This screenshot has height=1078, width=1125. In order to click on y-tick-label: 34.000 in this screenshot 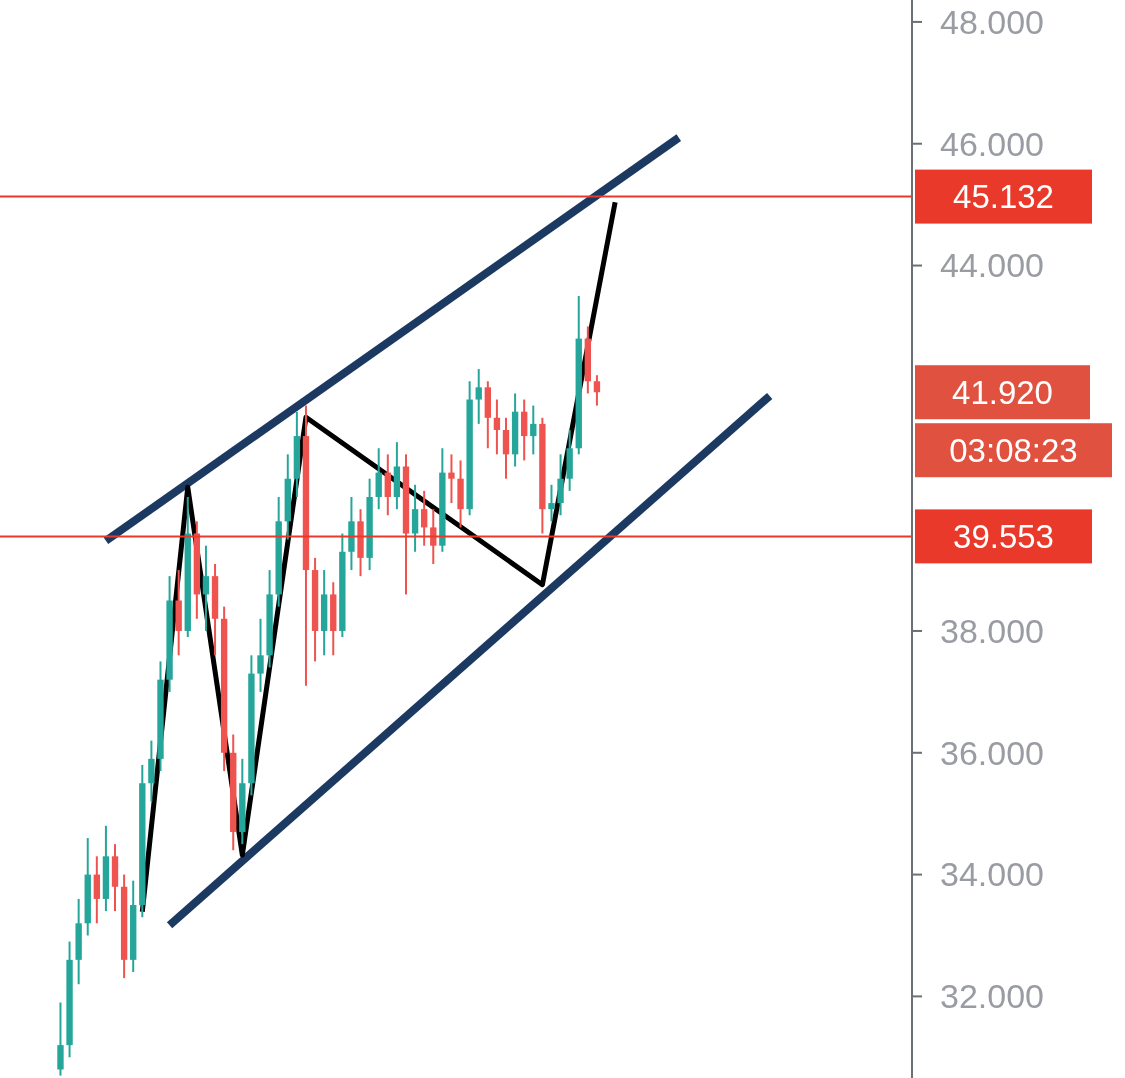, I will do `click(992, 874)`.